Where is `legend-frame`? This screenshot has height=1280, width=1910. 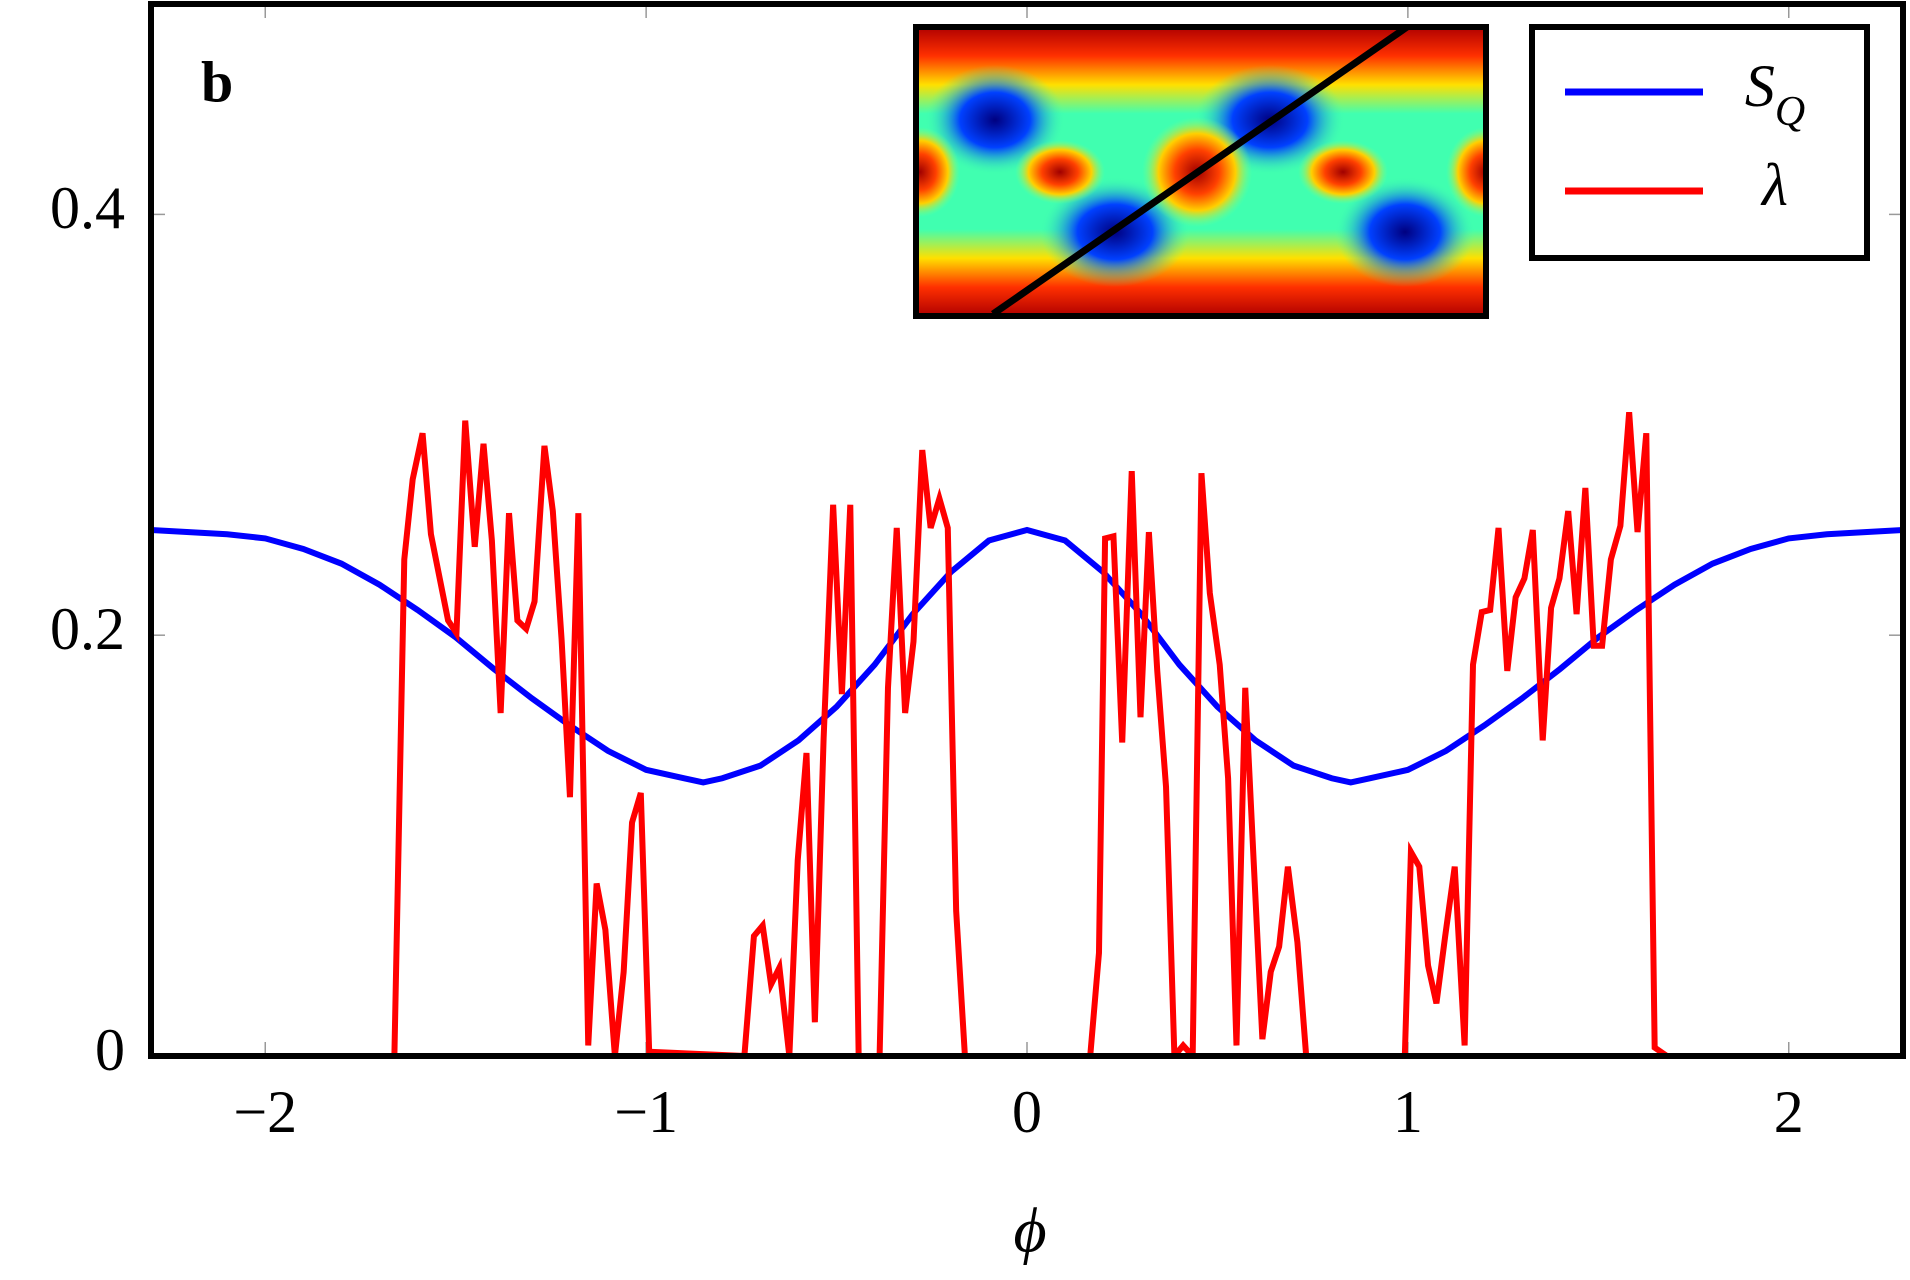
legend-frame is located at coordinates (1699, 142).